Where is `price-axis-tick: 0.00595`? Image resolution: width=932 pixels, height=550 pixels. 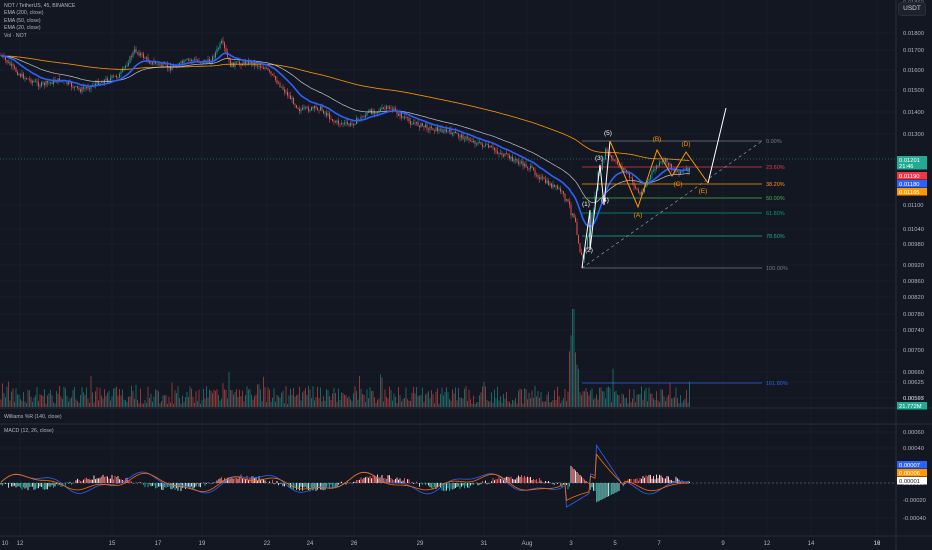
price-axis-tick: 0.00595 is located at coordinates (913, 399).